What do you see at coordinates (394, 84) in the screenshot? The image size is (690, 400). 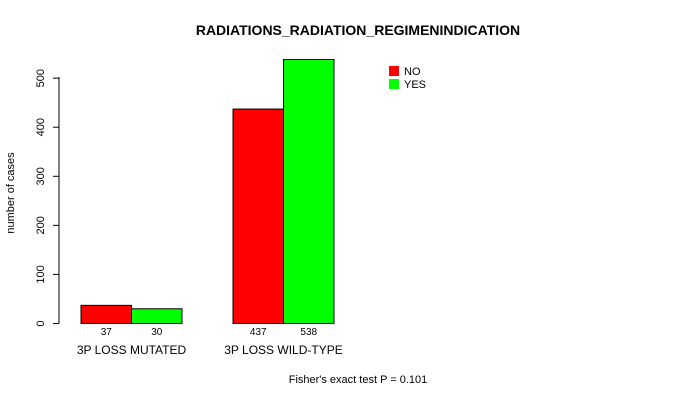 I see `legend-swatch-yes` at bounding box center [394, 84].